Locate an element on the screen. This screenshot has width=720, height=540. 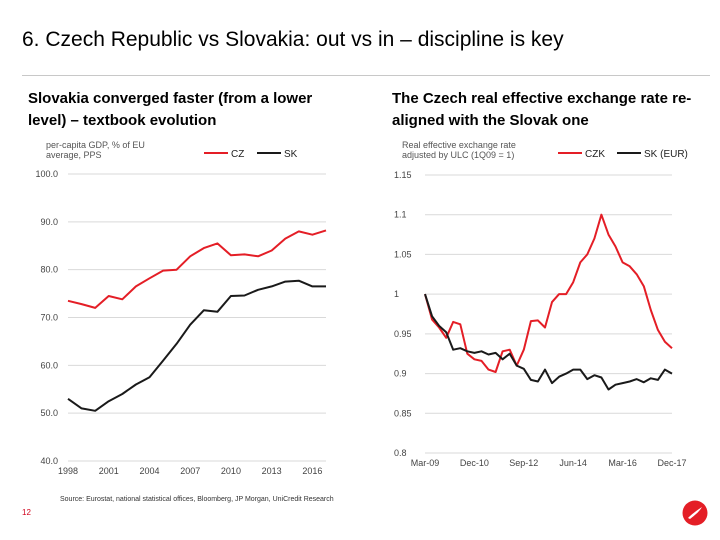
gdp-ytick-label: 100.0 is located at coordinates (46, 174).